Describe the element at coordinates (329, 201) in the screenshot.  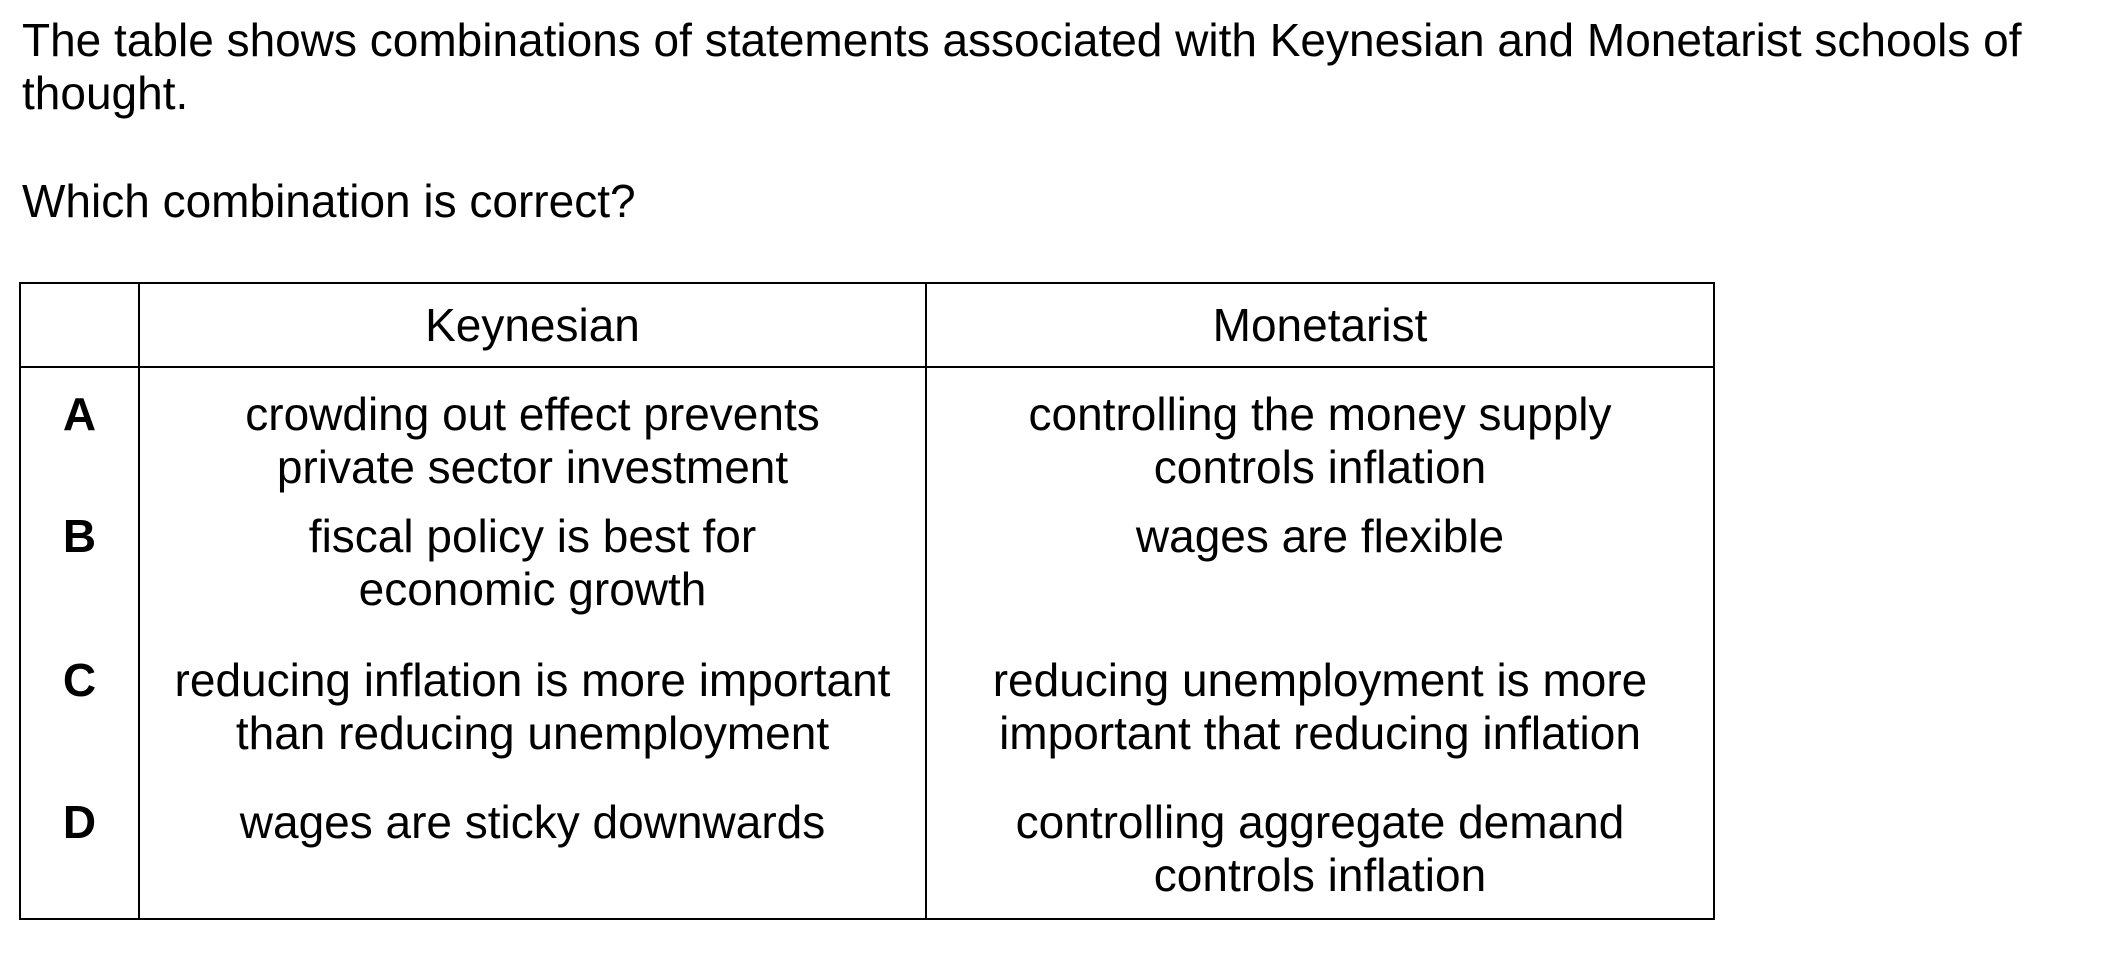
I see `question-prompt: Which combination is correct?` at that location.